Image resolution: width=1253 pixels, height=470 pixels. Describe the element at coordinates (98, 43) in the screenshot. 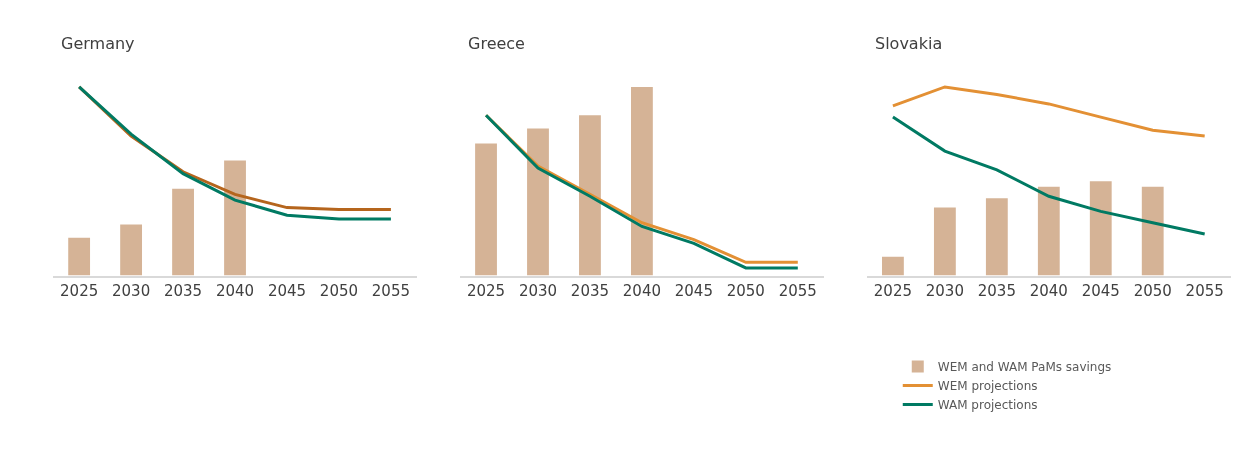

I see `chart-title: Germany` at that location.